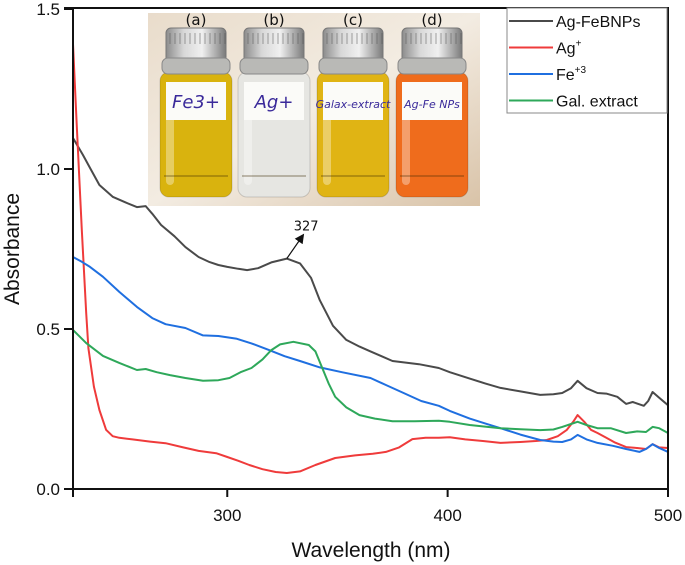 This screenshot has height=565, width=685. I want to click on legend-label: Fe+3, so click(571, 74).